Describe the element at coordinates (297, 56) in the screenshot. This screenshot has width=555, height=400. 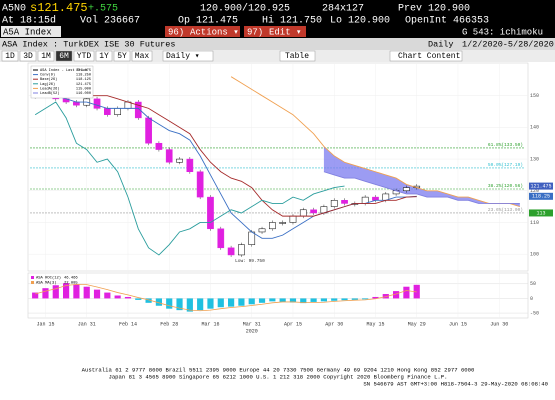
I see `table-button` at that location.